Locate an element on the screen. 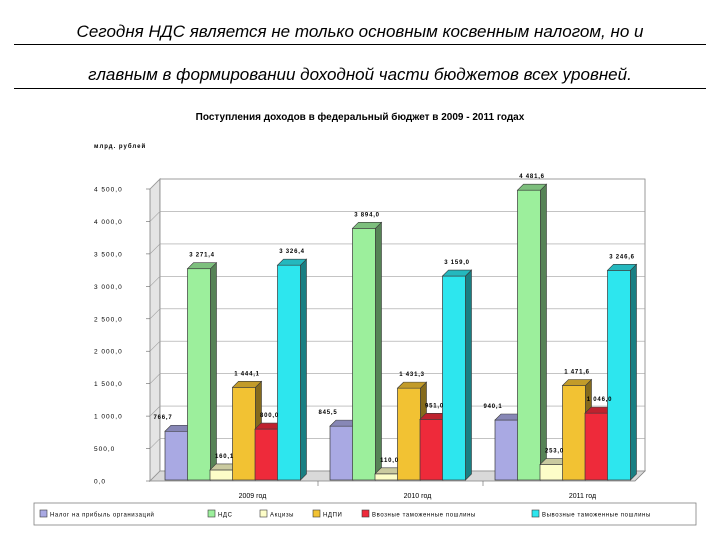  y-tick-label: 3 000,0 is located at coordinates (108, 287).